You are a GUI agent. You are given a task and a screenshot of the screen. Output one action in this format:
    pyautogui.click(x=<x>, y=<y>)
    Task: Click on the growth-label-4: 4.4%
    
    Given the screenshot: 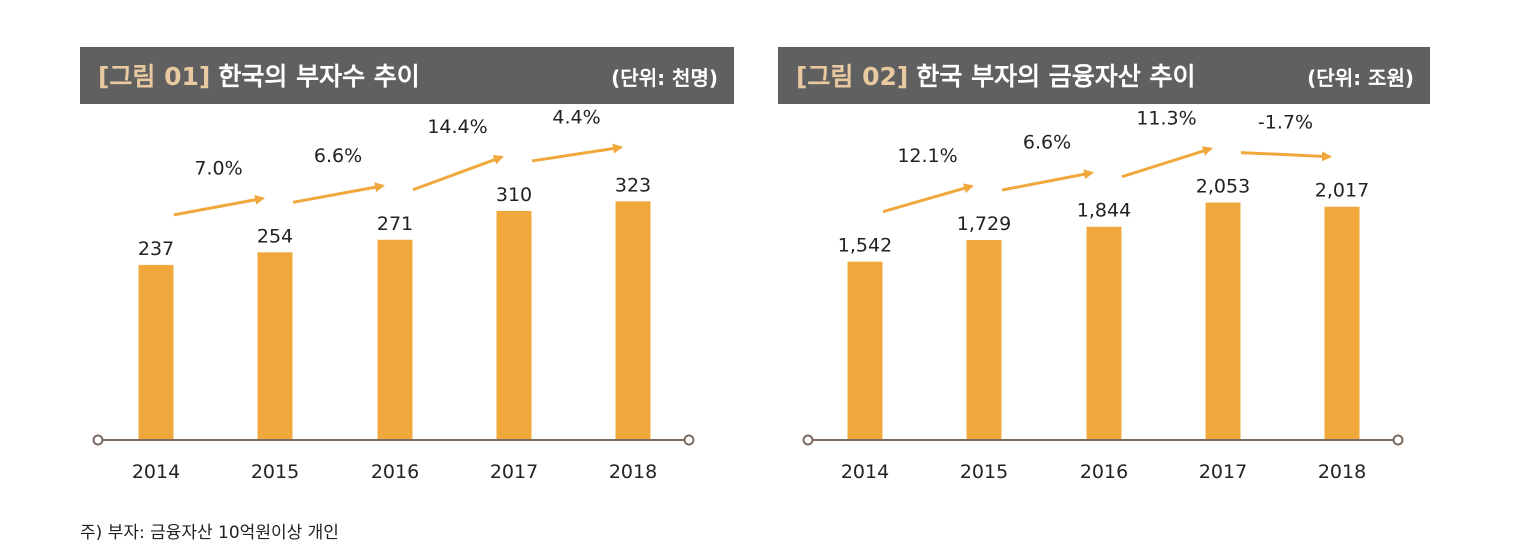 What is the action you would take?
    pyautogui.click(x=576, y=117)
    